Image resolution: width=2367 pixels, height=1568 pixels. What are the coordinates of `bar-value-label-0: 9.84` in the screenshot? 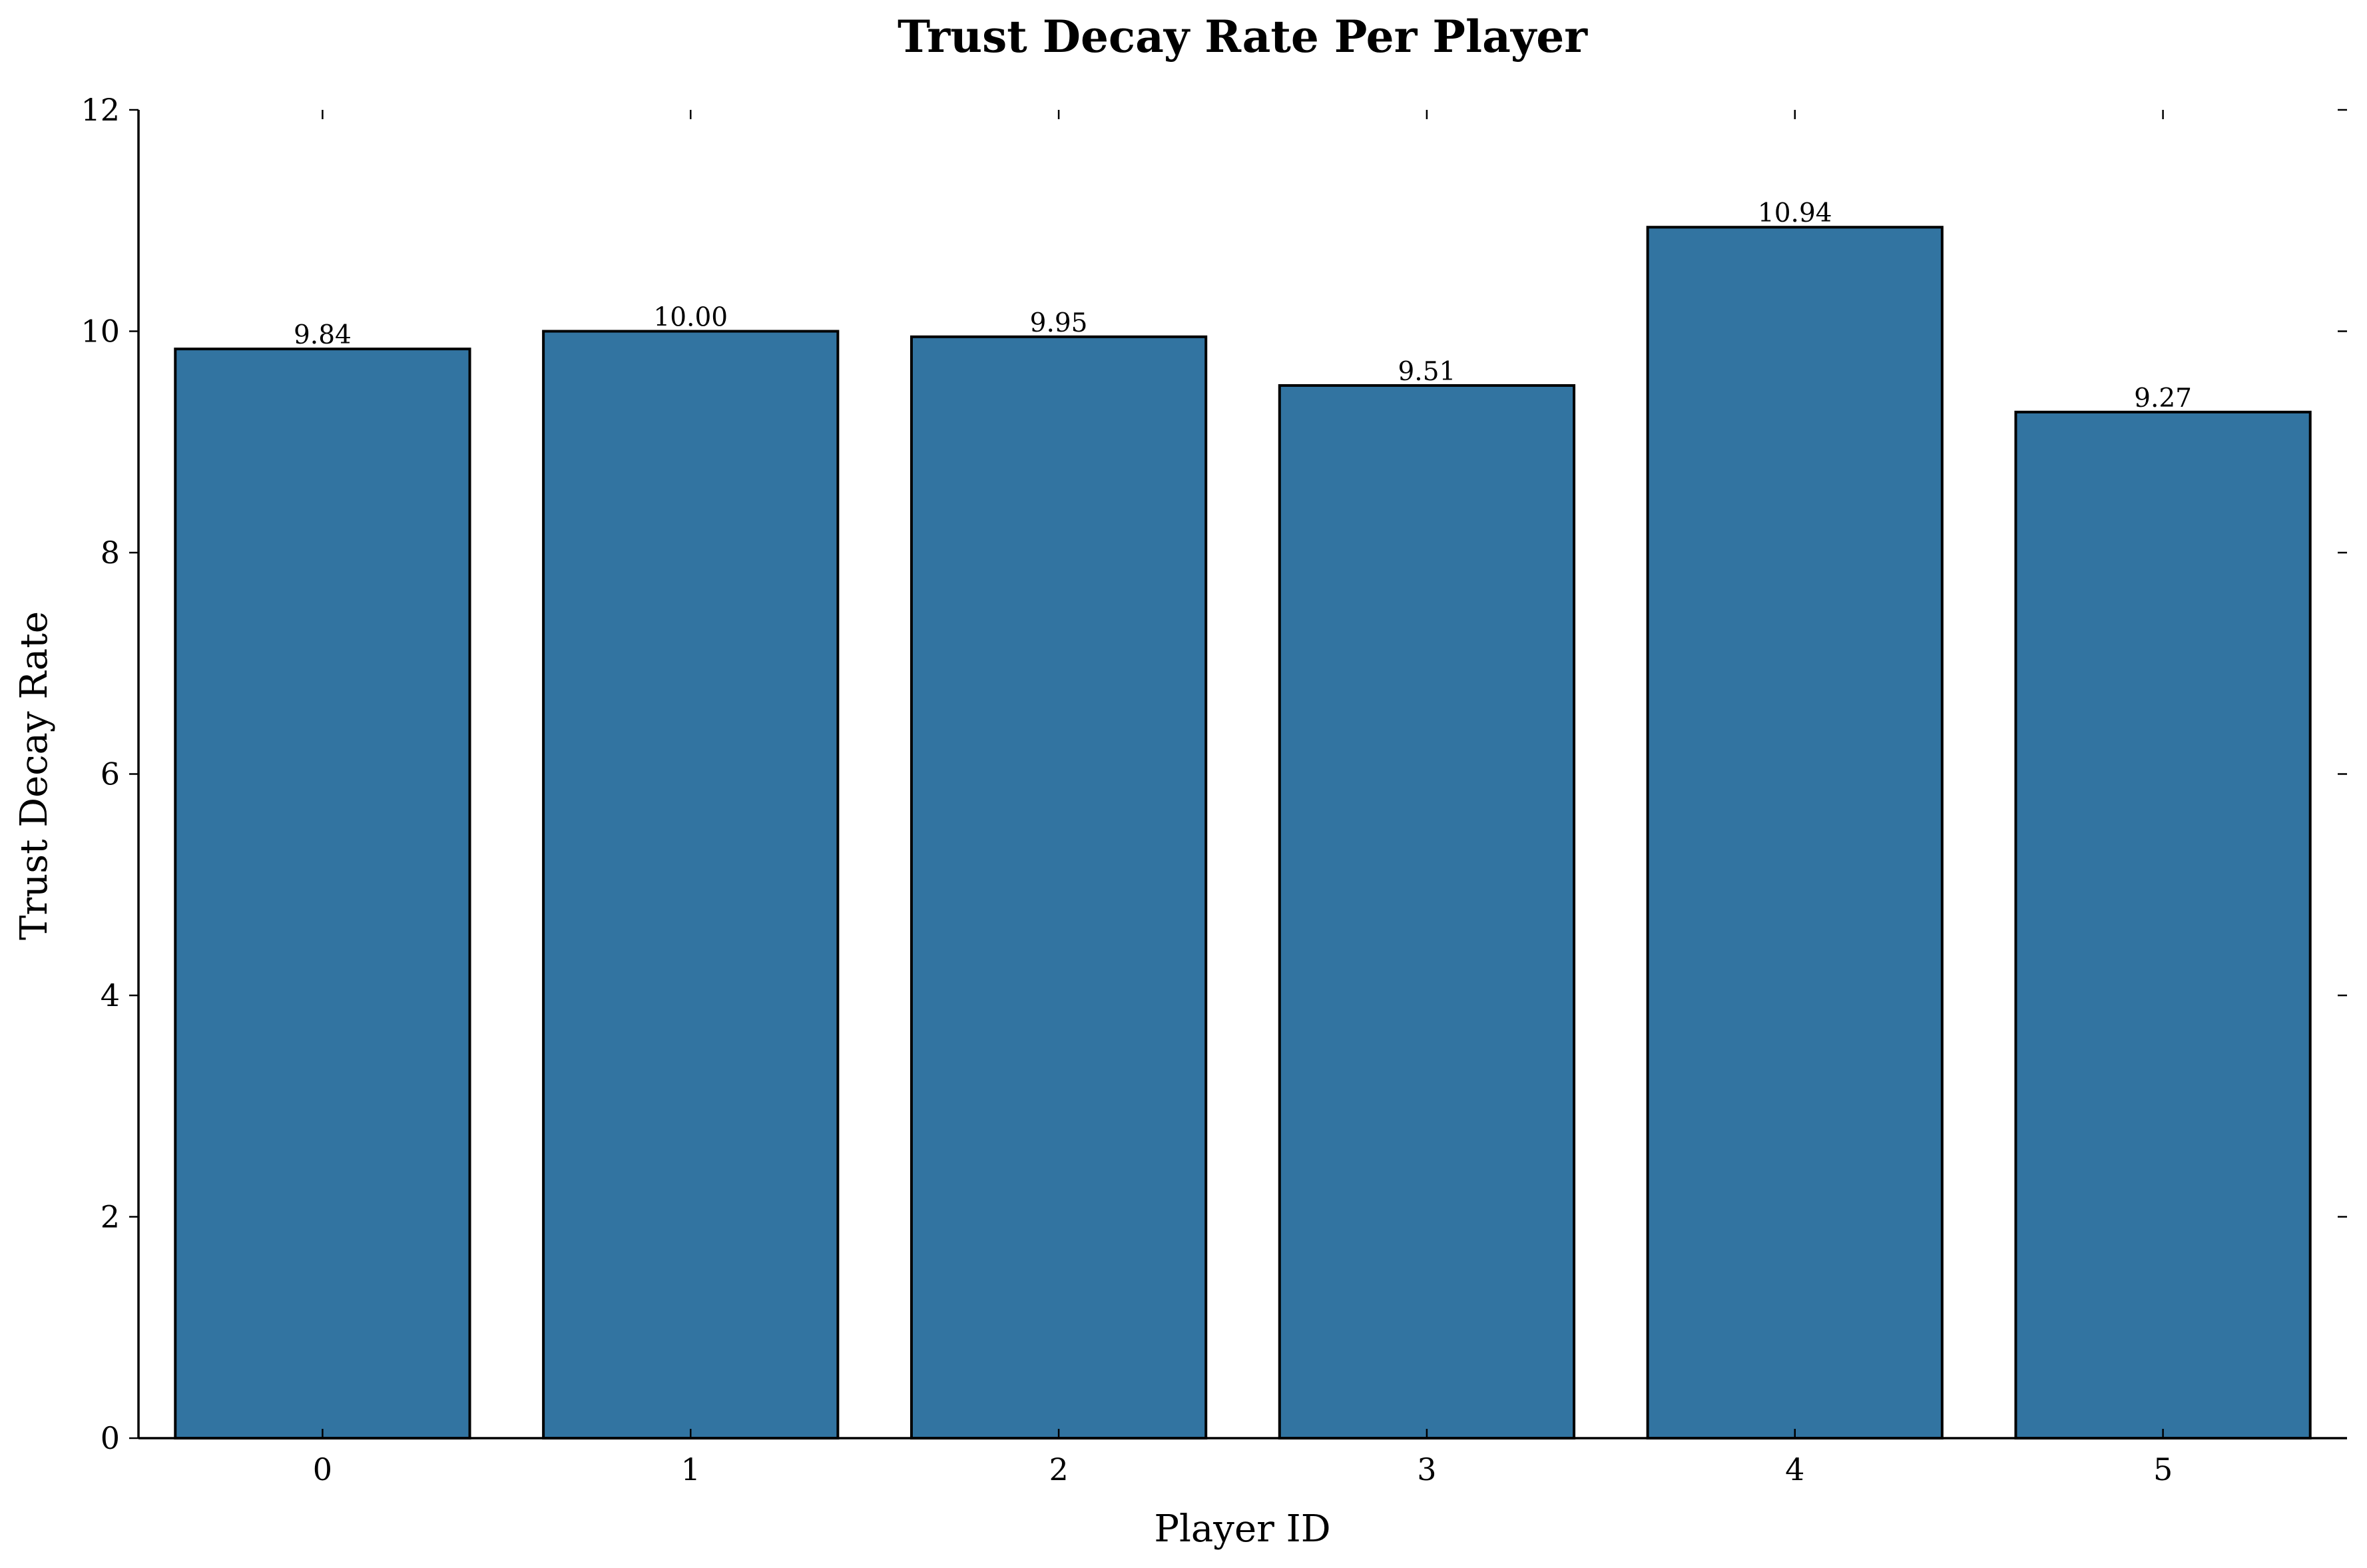 It's located at (323, 335).